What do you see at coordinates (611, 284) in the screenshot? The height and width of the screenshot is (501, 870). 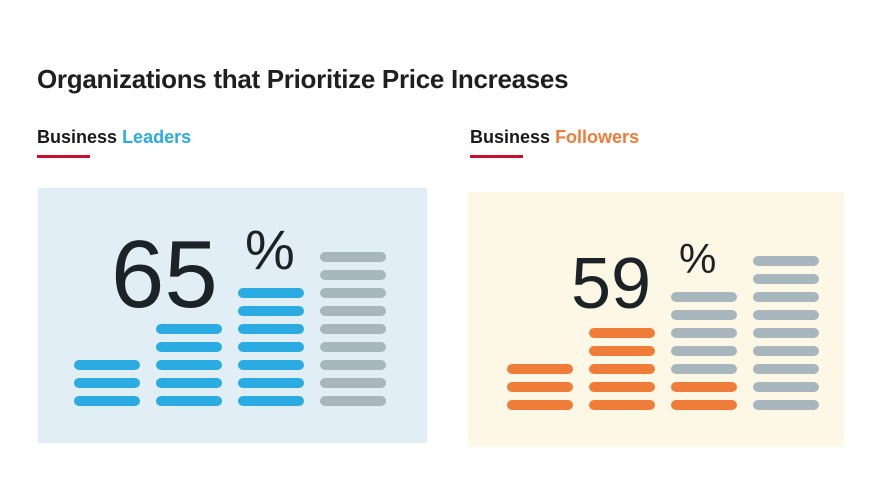 I see `followers-value: 59` at bounding box center [611, 284].